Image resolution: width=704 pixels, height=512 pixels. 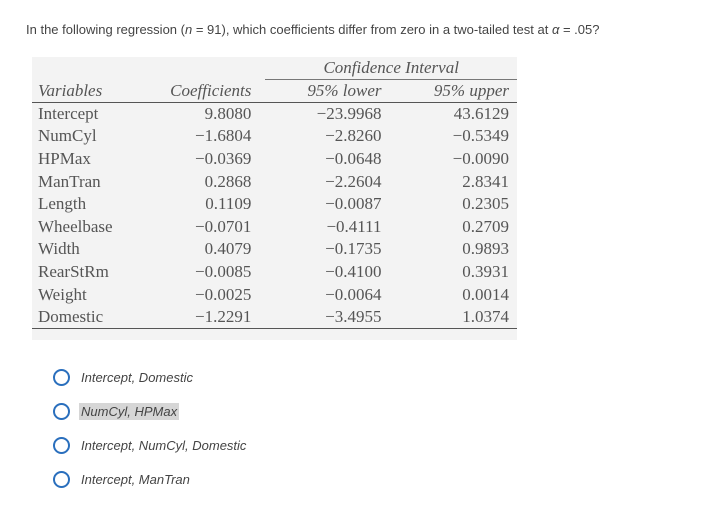 What do you see at coordinates (68, 114) in the screenshot?
I see `variable-name: Intercept` at bounding box center [68, 114].